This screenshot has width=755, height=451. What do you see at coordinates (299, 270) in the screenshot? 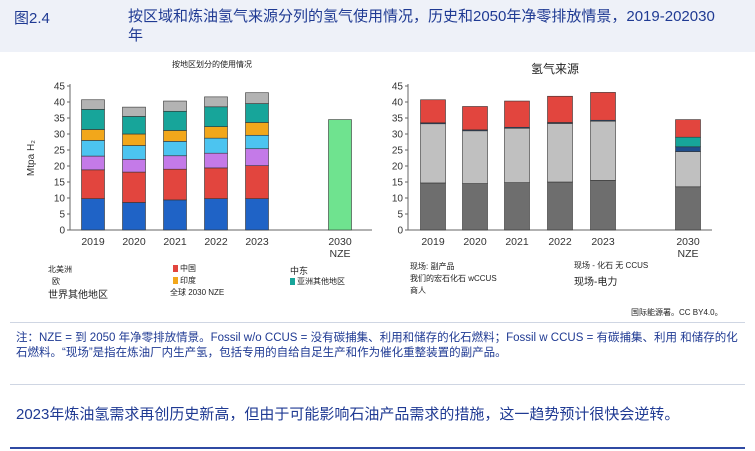
I see `legend-middle-east: 中东` at bounding box center [299, 270].